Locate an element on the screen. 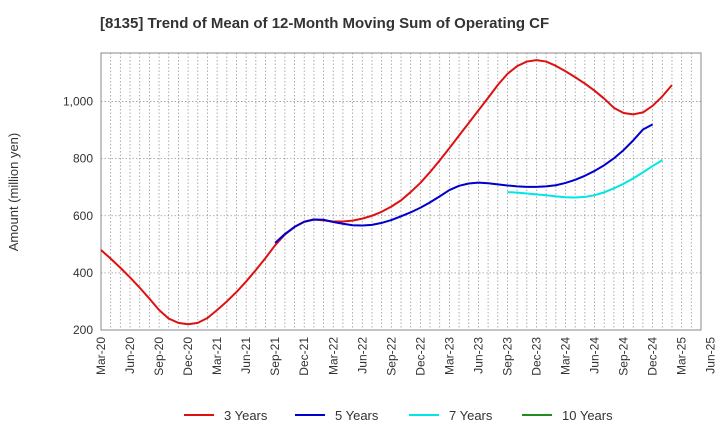 The width and height of the screenshot is (720, 440). x-tick-label: Jun-25 is located at coordinates (711, 355).